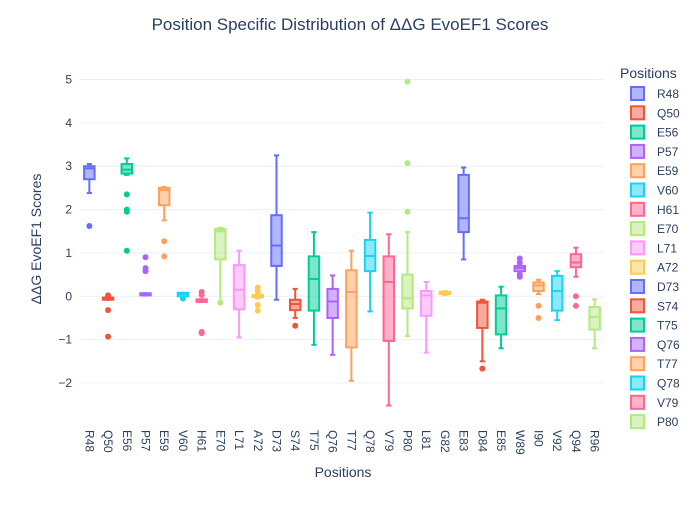 This screenshot has height=505, width=700. I want to click on legend-item-S74: S74, so click(654, 306).